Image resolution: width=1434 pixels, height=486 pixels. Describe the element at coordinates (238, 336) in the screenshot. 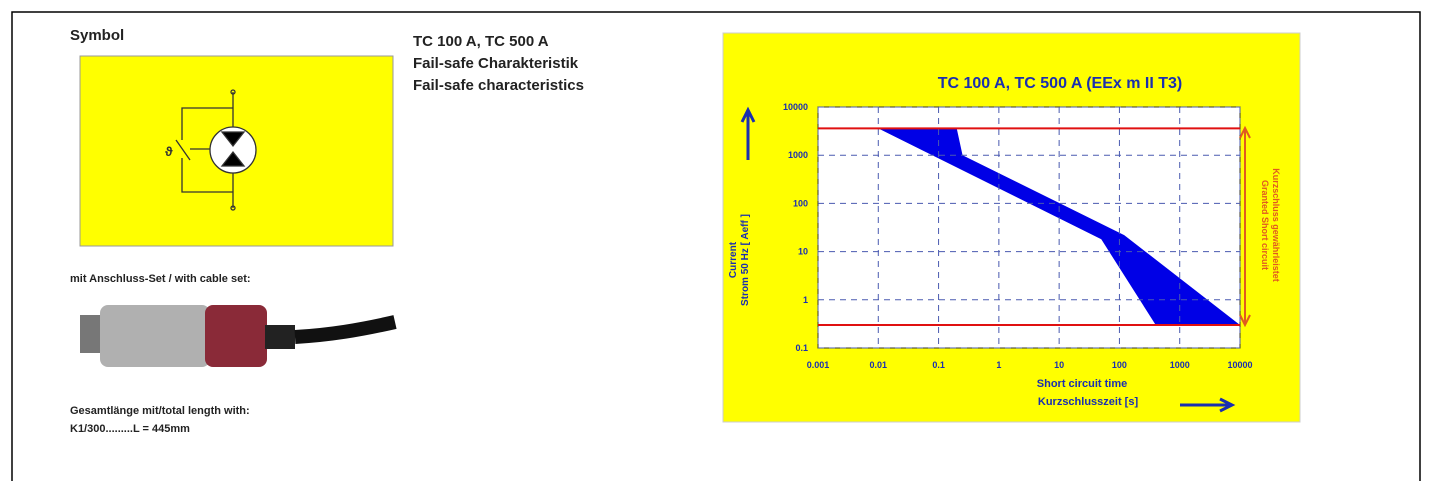

I see `cable-image` at that location.